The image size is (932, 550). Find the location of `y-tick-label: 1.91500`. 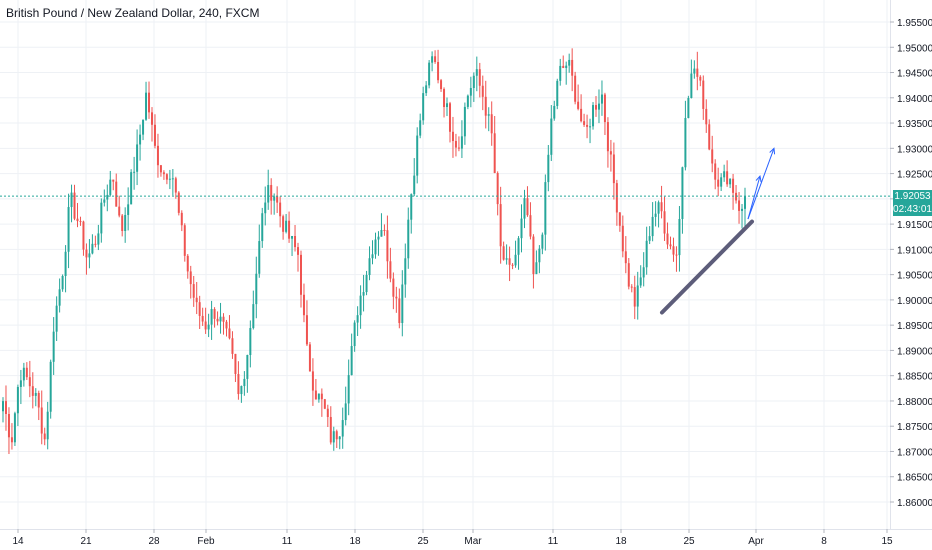

y-tick-label: 1.91500 is located at coordinates (914, 225).